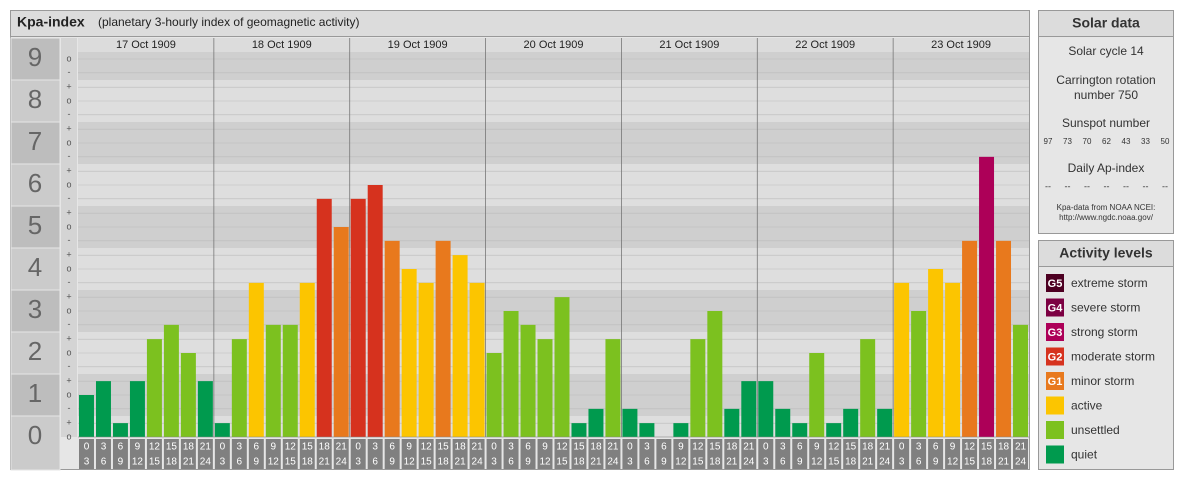 The width and height of the screenshot is (1184, 485). Describe the element at coordinates (1106, 217) in the screenshot. I see `source: http://www.ngdc.noaa.gov/` at that location.